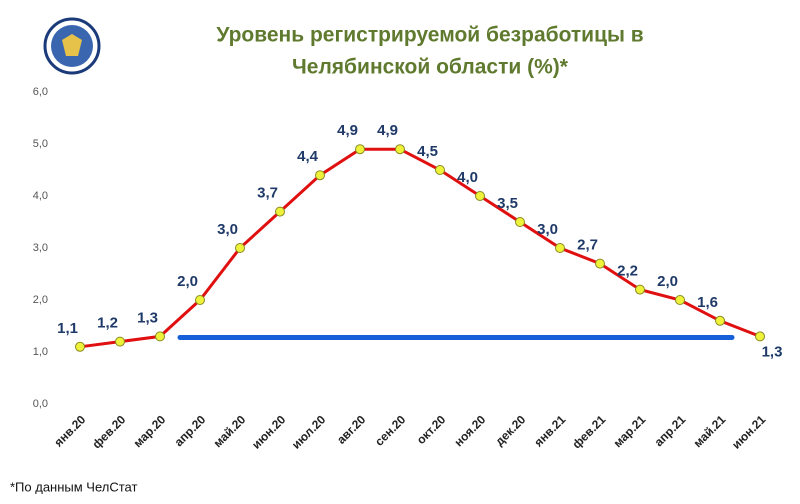 Image resolution: width=800 pixels, height=504 pixels. I want to click on x-tick-label: июн.20, so click(269, 432).